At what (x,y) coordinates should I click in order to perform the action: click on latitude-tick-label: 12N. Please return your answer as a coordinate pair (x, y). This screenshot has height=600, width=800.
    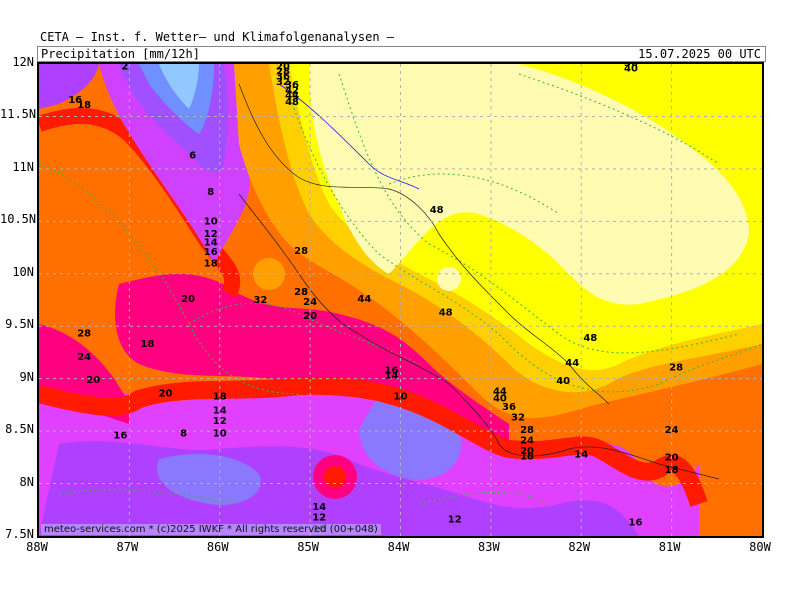
    Looking at the image, I should click on (23, 62).